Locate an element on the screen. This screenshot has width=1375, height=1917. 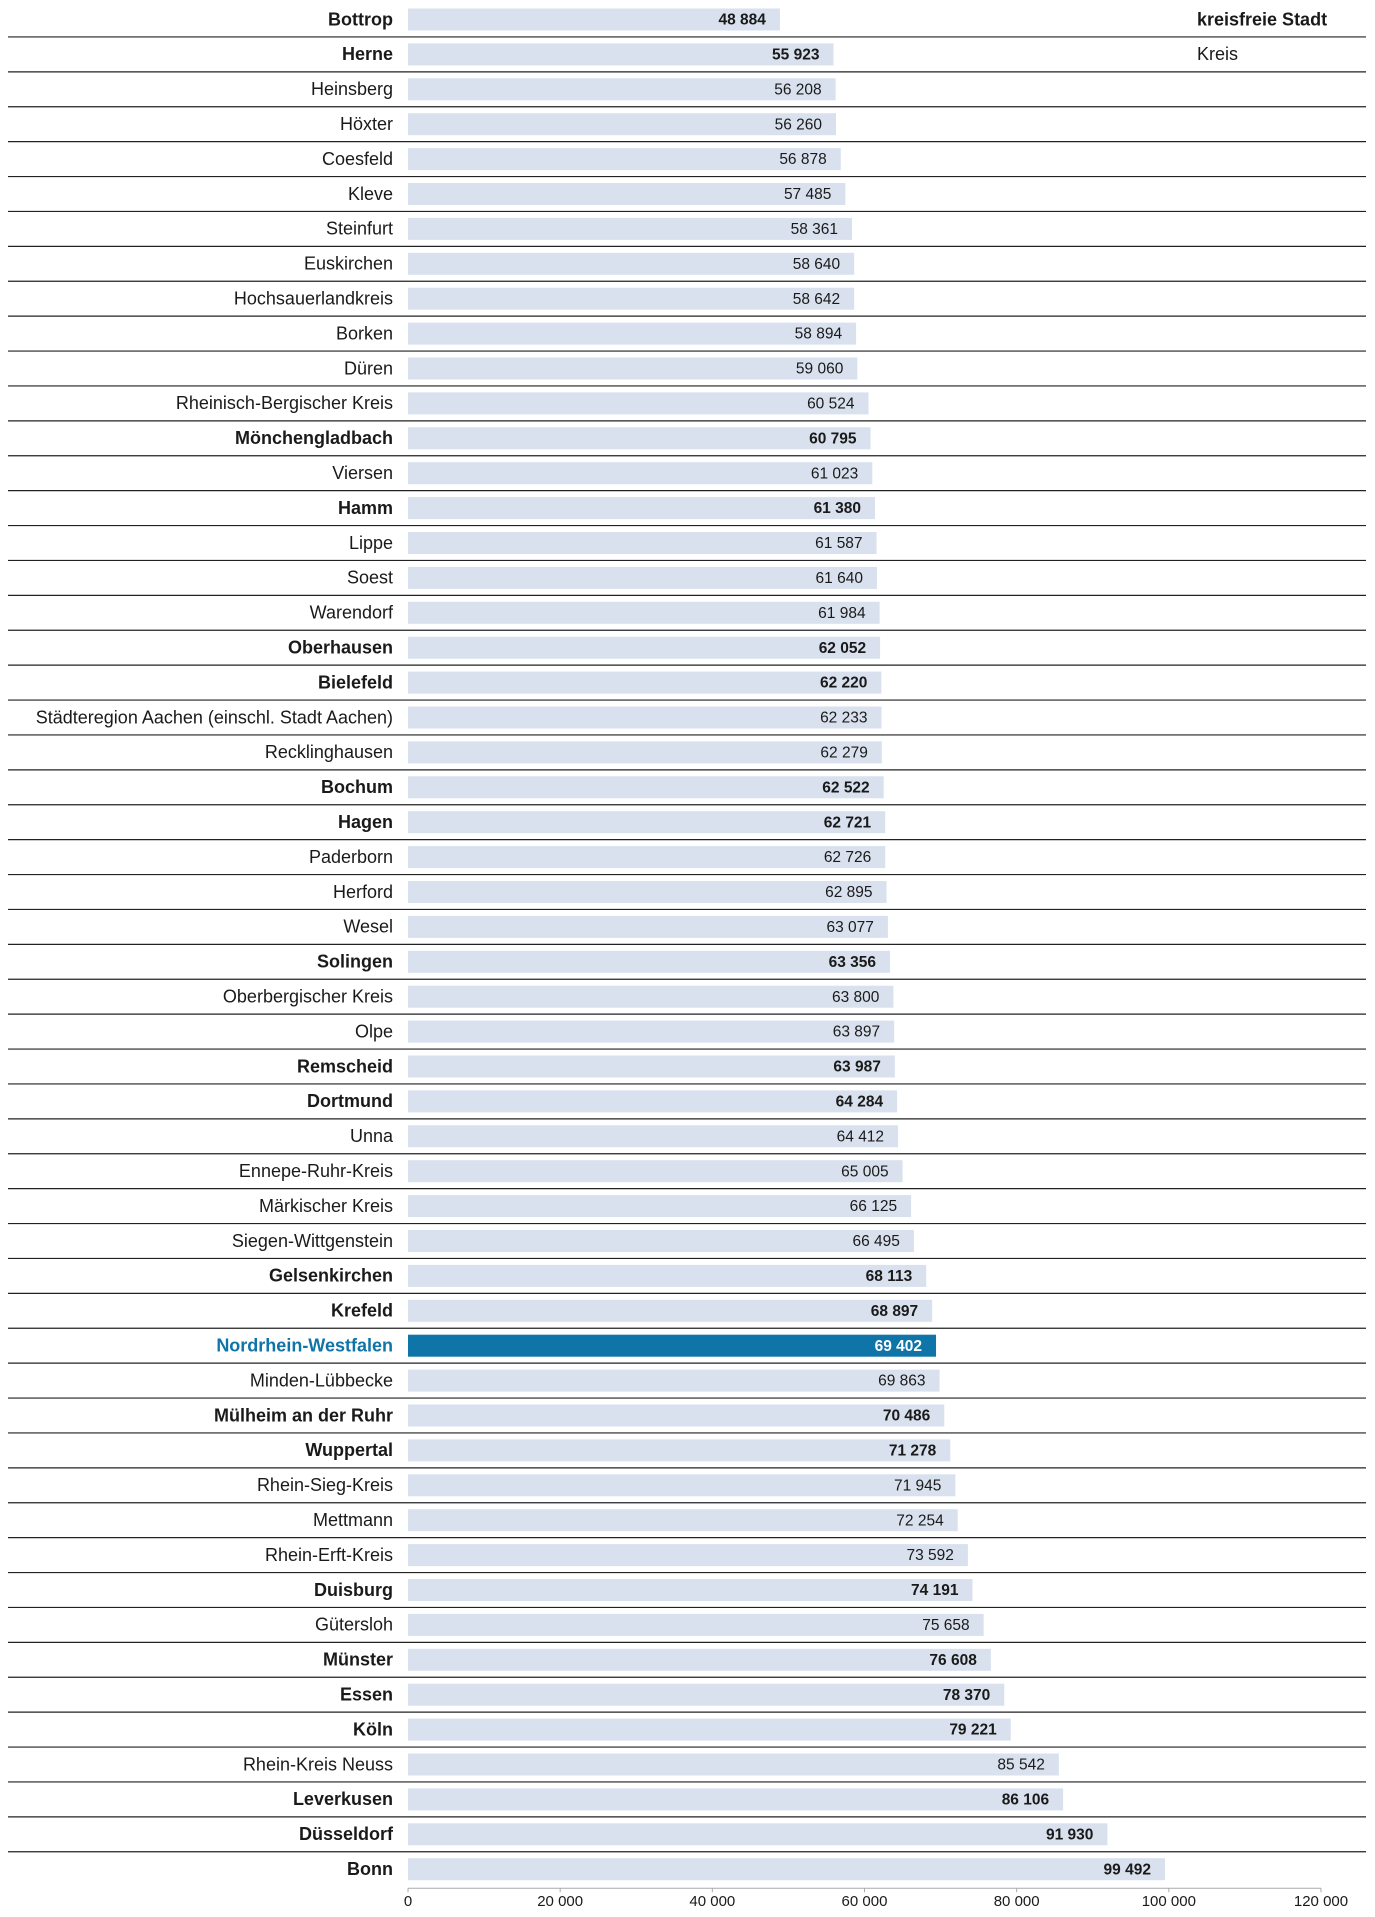
category-label: Gütersloh is located at coordinates (354, 1625).